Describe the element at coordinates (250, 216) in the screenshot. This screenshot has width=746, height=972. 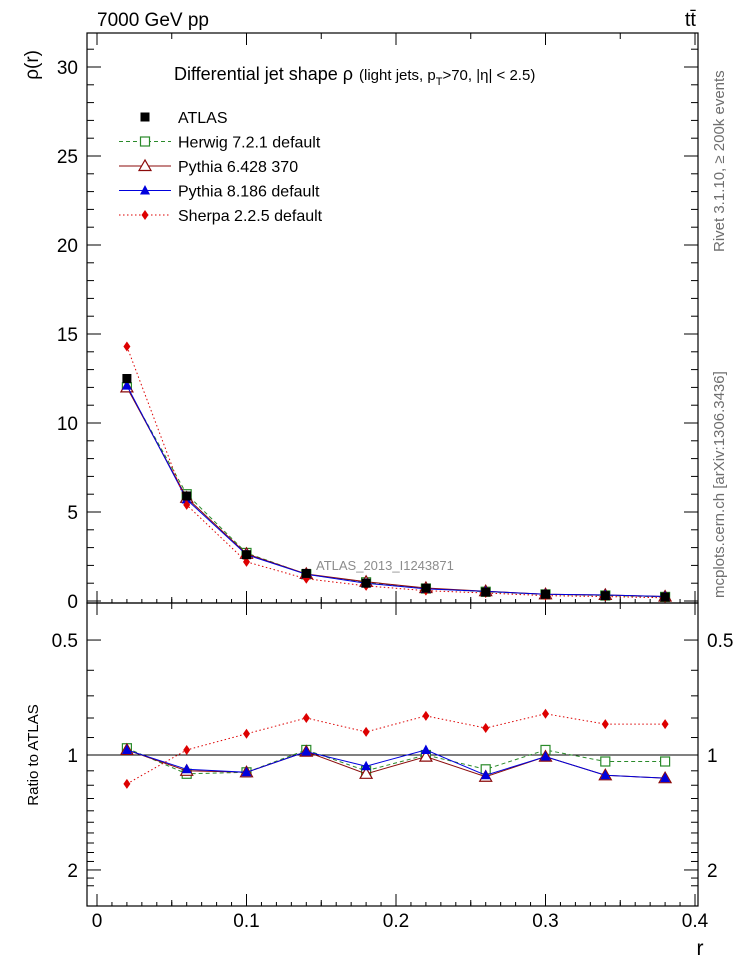
I see `legend-label: Sherpa 2.2.5 default` at that location.